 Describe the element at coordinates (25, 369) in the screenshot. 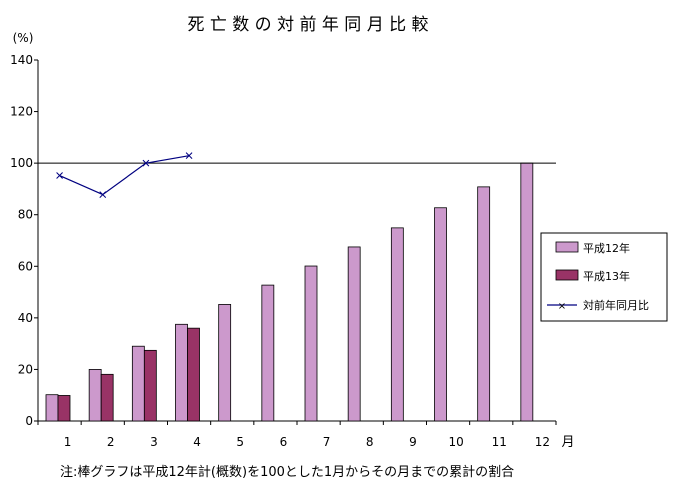

I see `y-tick-label: 20` at that location.